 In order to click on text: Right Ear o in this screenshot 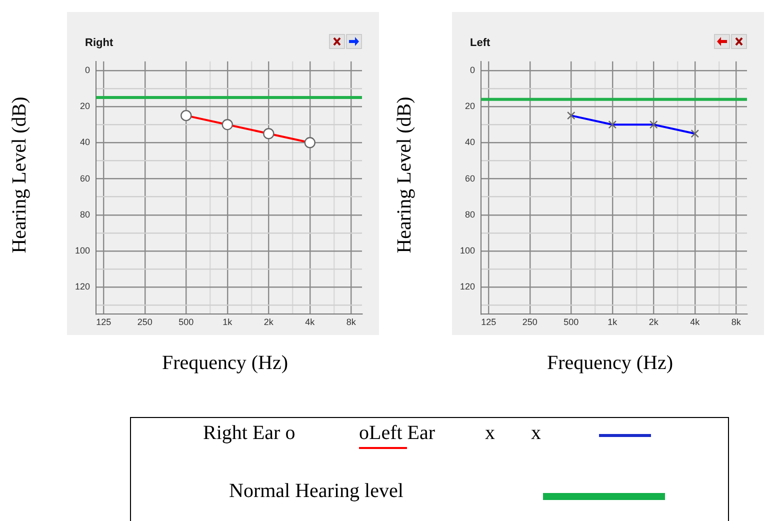, I will do `click(249, 433)`.